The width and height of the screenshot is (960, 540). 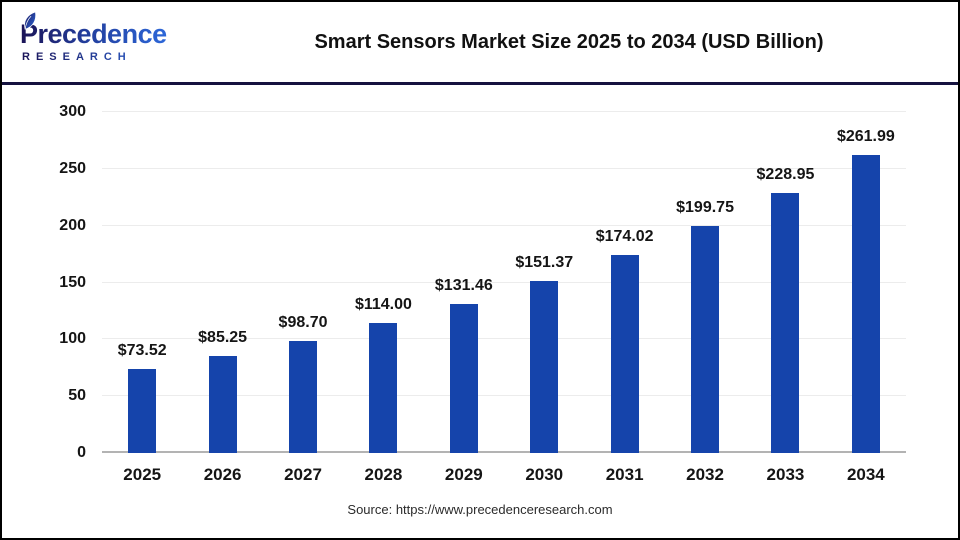 I want to click on x-axis-label: 2031, so click(x=624, y=474).